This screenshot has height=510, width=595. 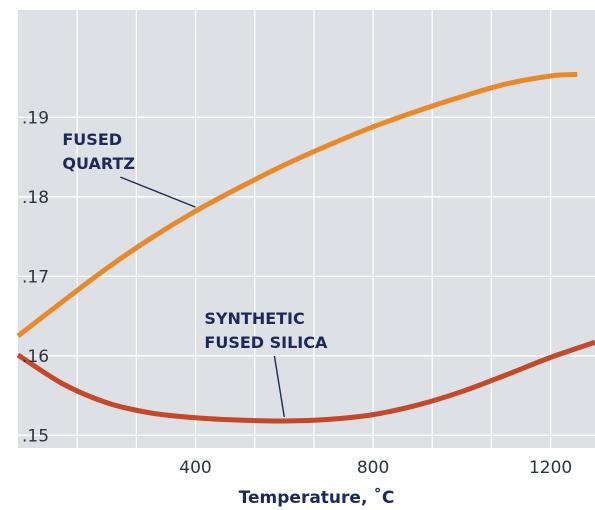 I want to click on x-tick-label: 400, so click(x=195, y=468).